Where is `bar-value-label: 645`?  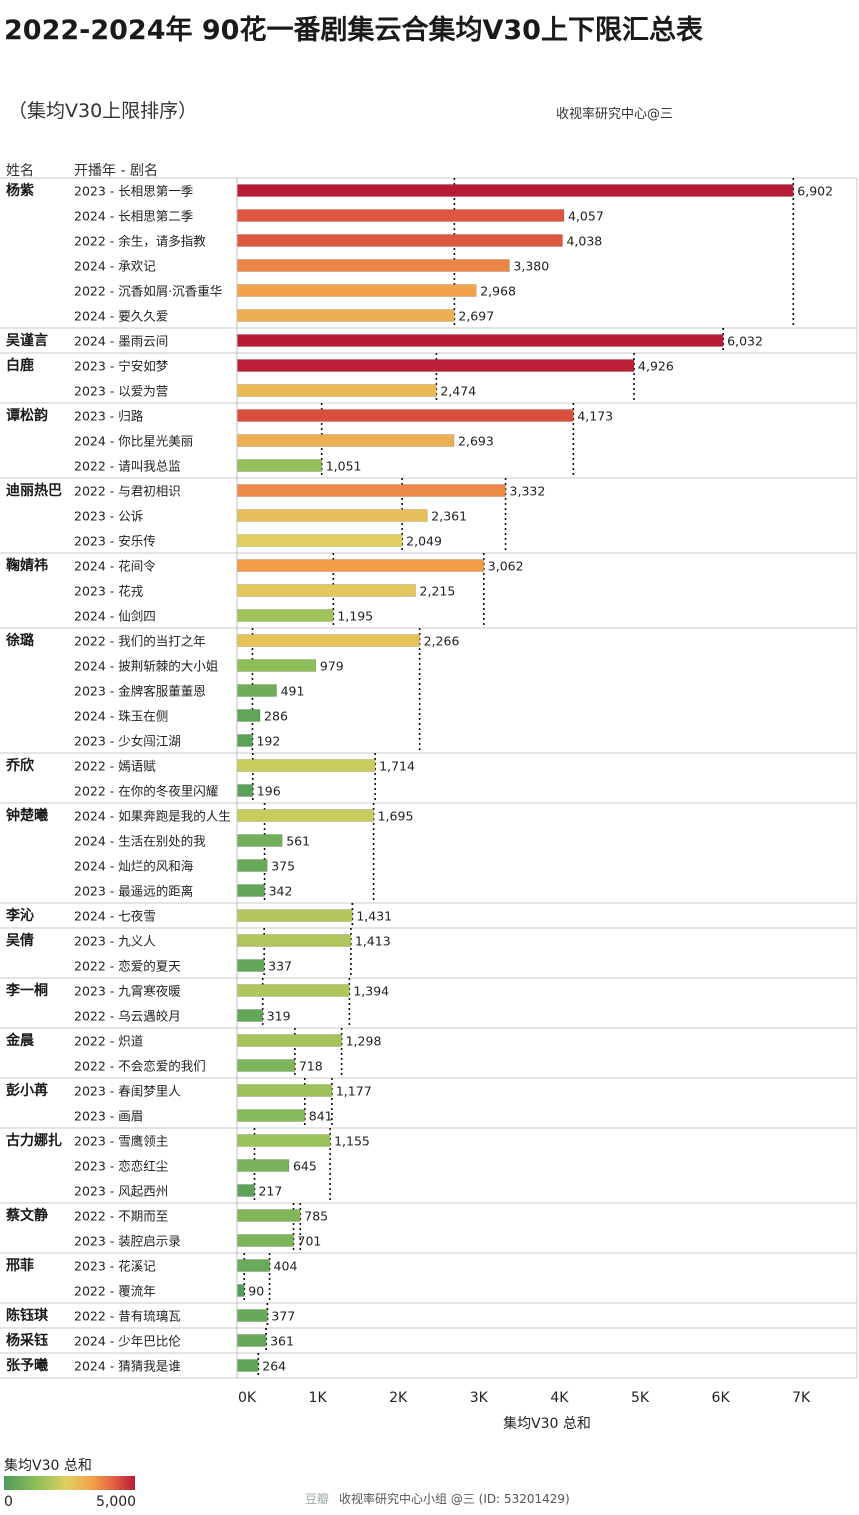 bar-value-label: 645 is located at coordinates (305, 1166).